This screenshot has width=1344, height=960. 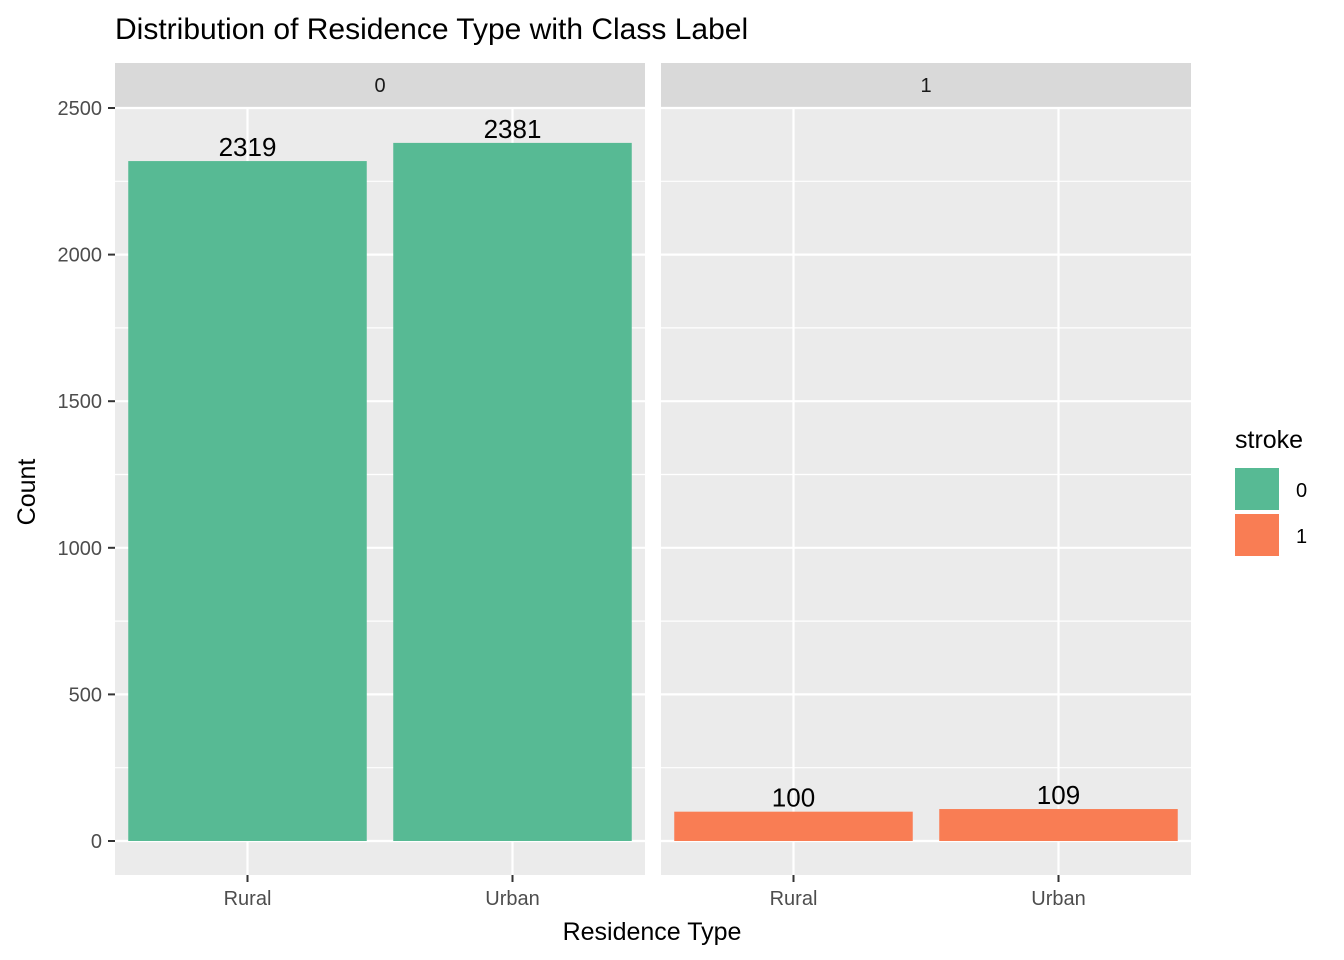 What do you see at coordinates (80, 256) in the screenshot?
I see `y-tick-label: 2000` at bounding box center [80, 256].